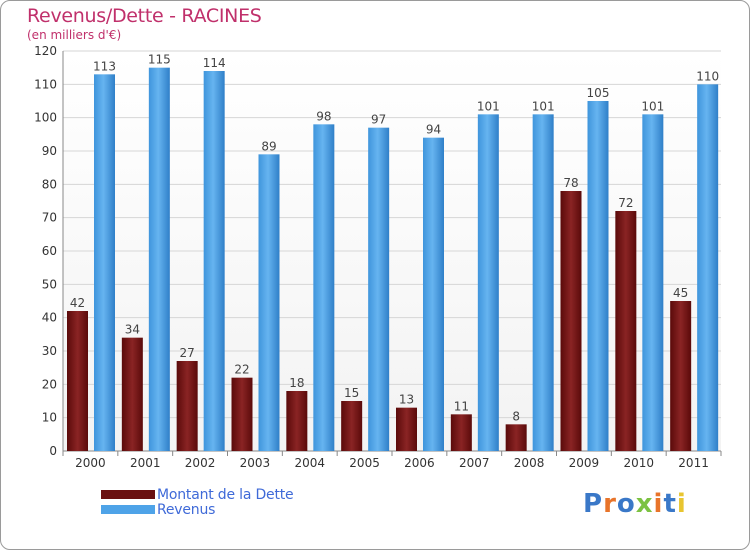 The width and height of the screenshot is (750, 550). Describe the element at coordinates (90, 463) in the screenshot. I see `x-tick-label: 2000` at that location.